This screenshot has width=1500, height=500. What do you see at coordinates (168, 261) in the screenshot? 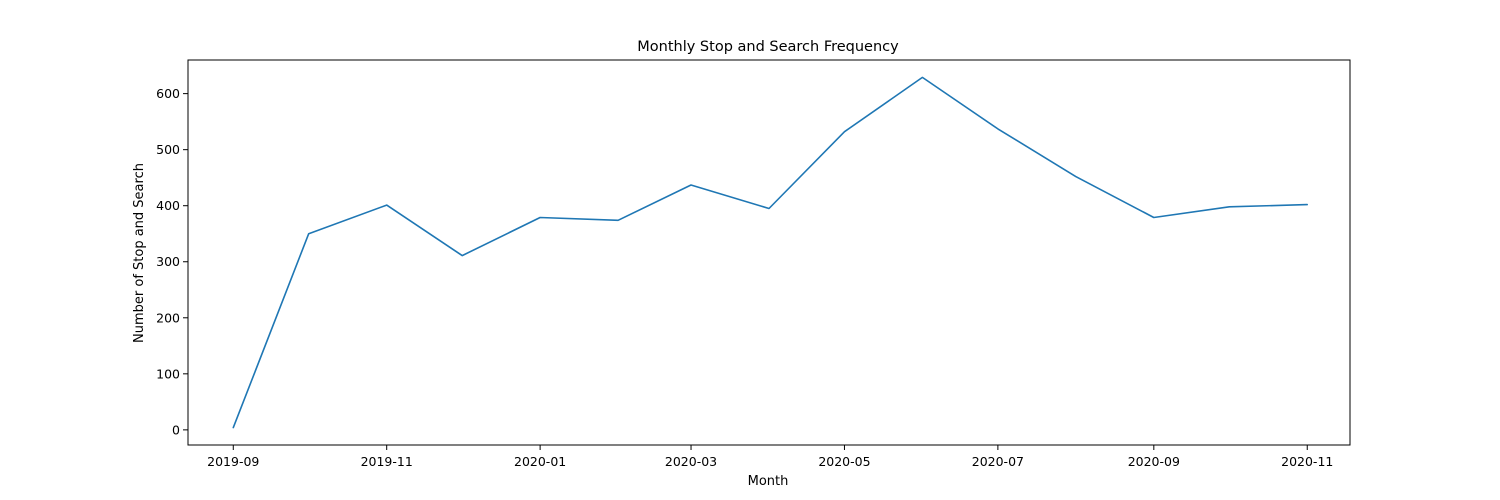
I see `y-tick-label-300: 300` at bounding box center [168, 261].